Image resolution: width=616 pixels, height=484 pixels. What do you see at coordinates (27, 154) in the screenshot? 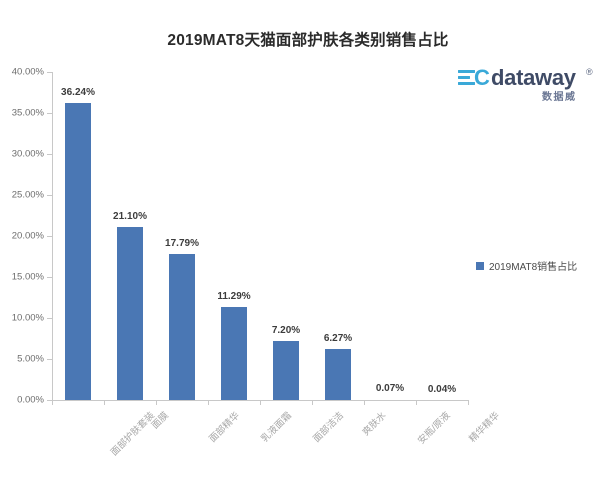
I see `y-axis-tick-label: 30.00%` at bounding box center [27, 154].